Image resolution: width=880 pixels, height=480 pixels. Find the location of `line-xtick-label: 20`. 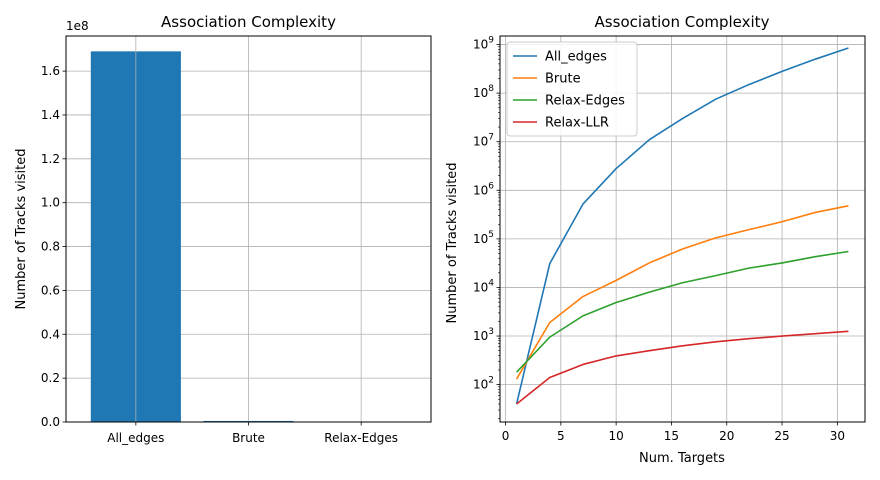

line-xtick-label: 20 is located at coordinates (726, 436).